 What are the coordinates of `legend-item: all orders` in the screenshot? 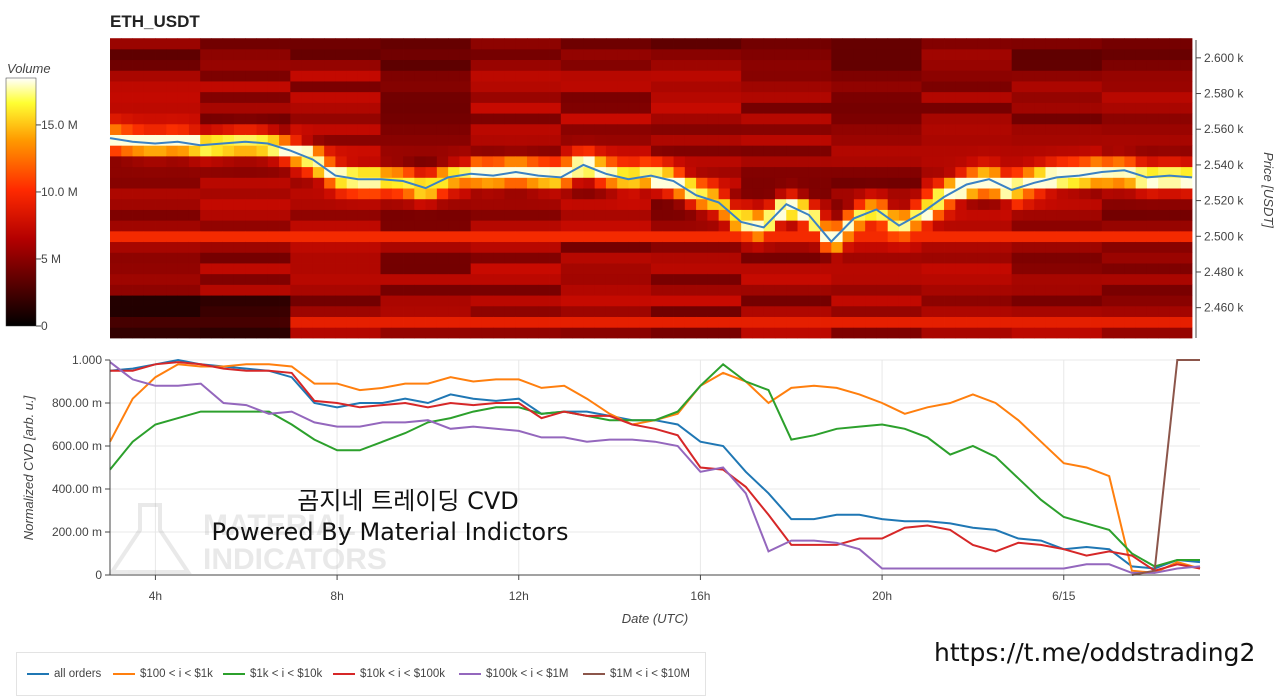 It's located at (64, 674).